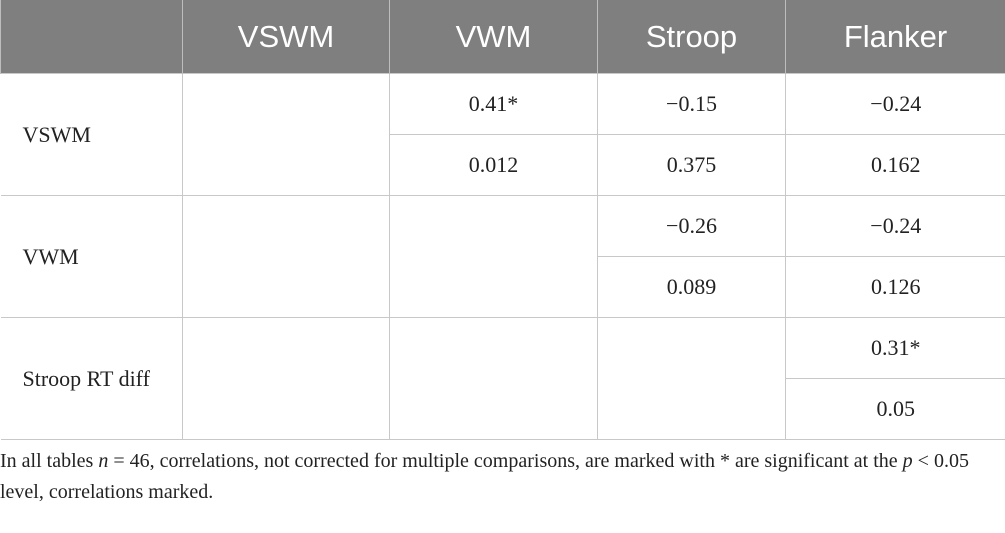  I want to click on correlation: −0.15, so click(691, 104).